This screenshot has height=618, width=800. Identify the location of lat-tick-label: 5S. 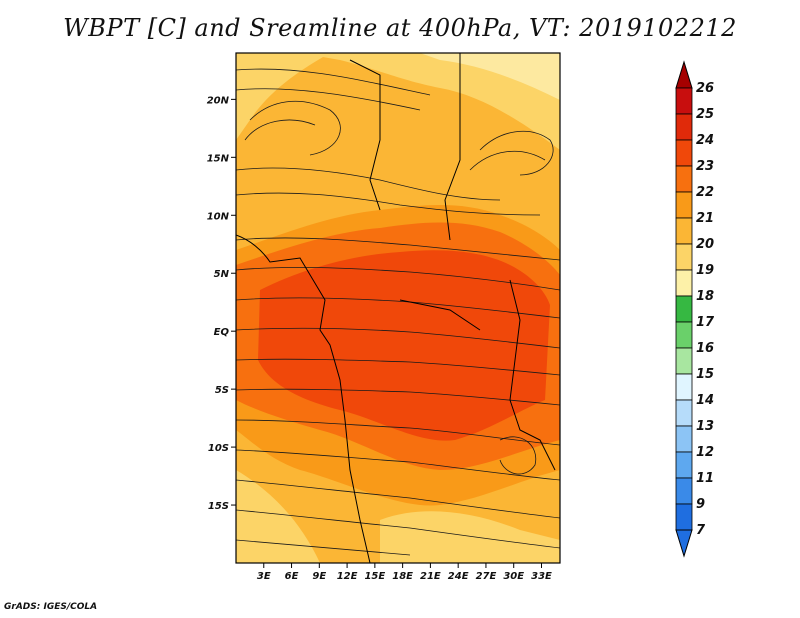
(222, 390).